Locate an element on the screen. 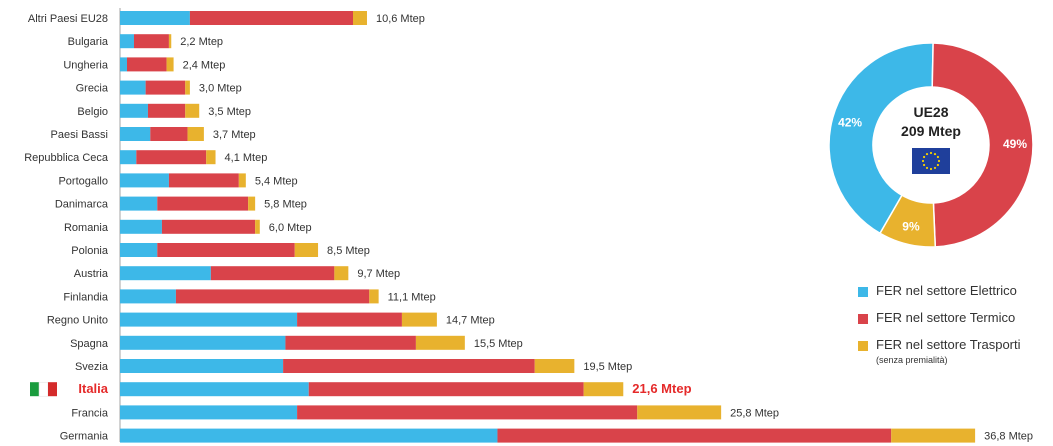  bar-regno-unito-termico is located at coordinates (349, 319).